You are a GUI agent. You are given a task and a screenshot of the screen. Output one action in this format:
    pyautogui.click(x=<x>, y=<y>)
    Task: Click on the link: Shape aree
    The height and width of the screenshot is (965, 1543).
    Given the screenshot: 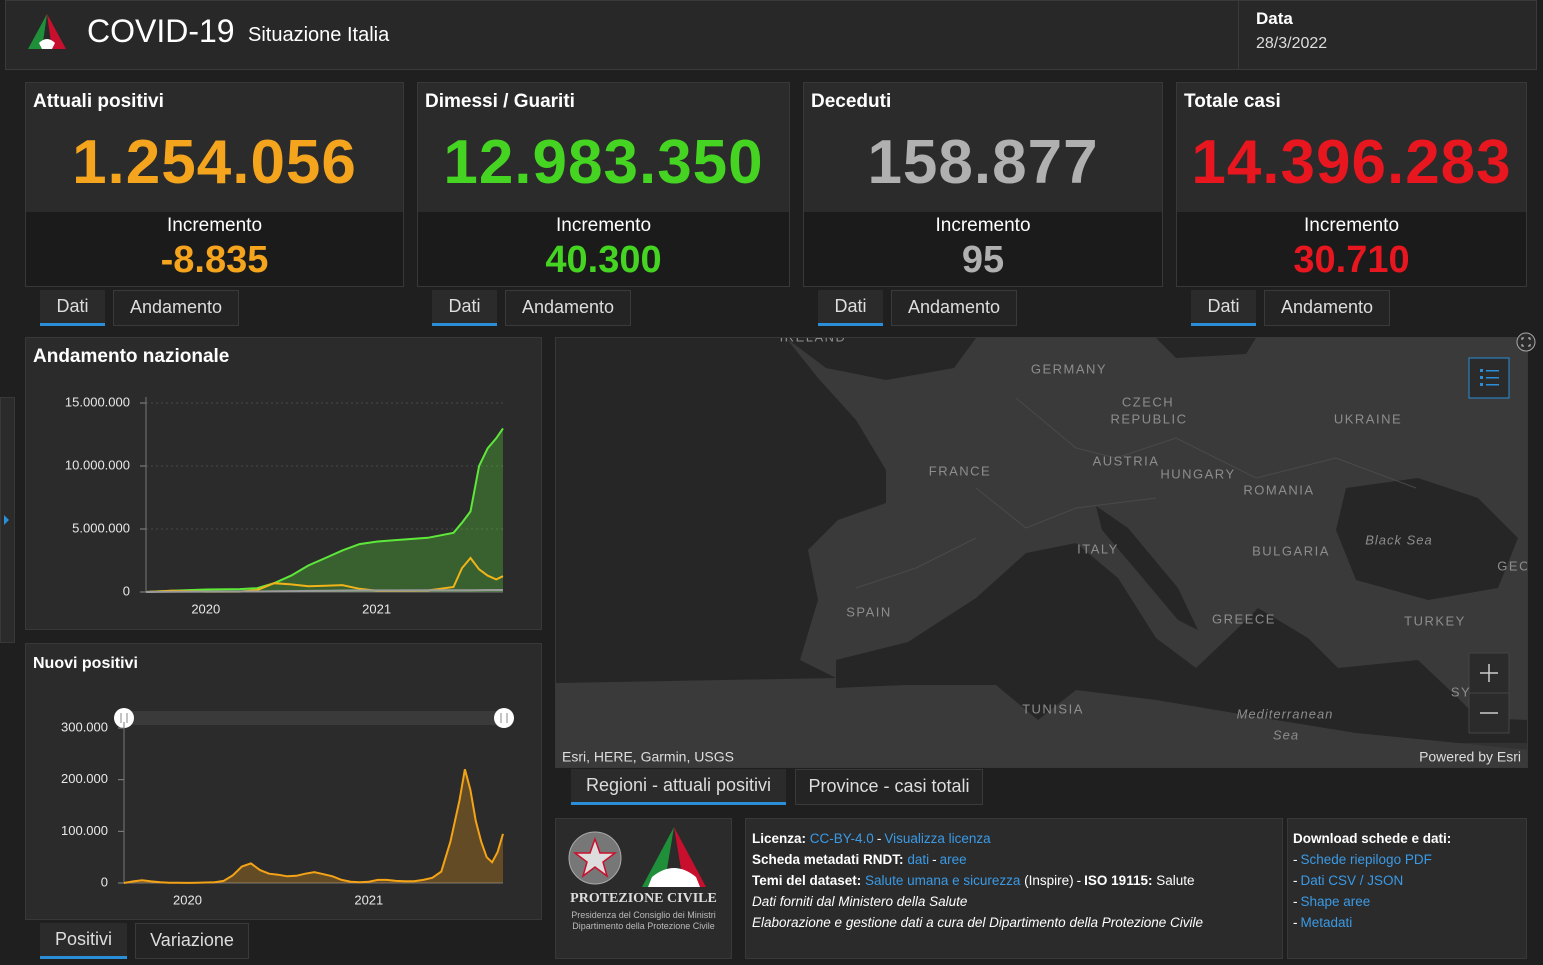 What is the action you would take?
    pyautogui.click(x=1335, y=901)
    